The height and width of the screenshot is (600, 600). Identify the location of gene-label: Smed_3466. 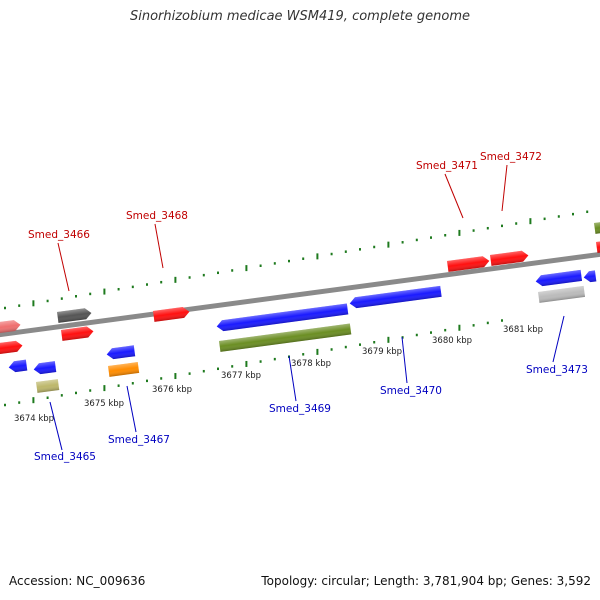
(59, 235).